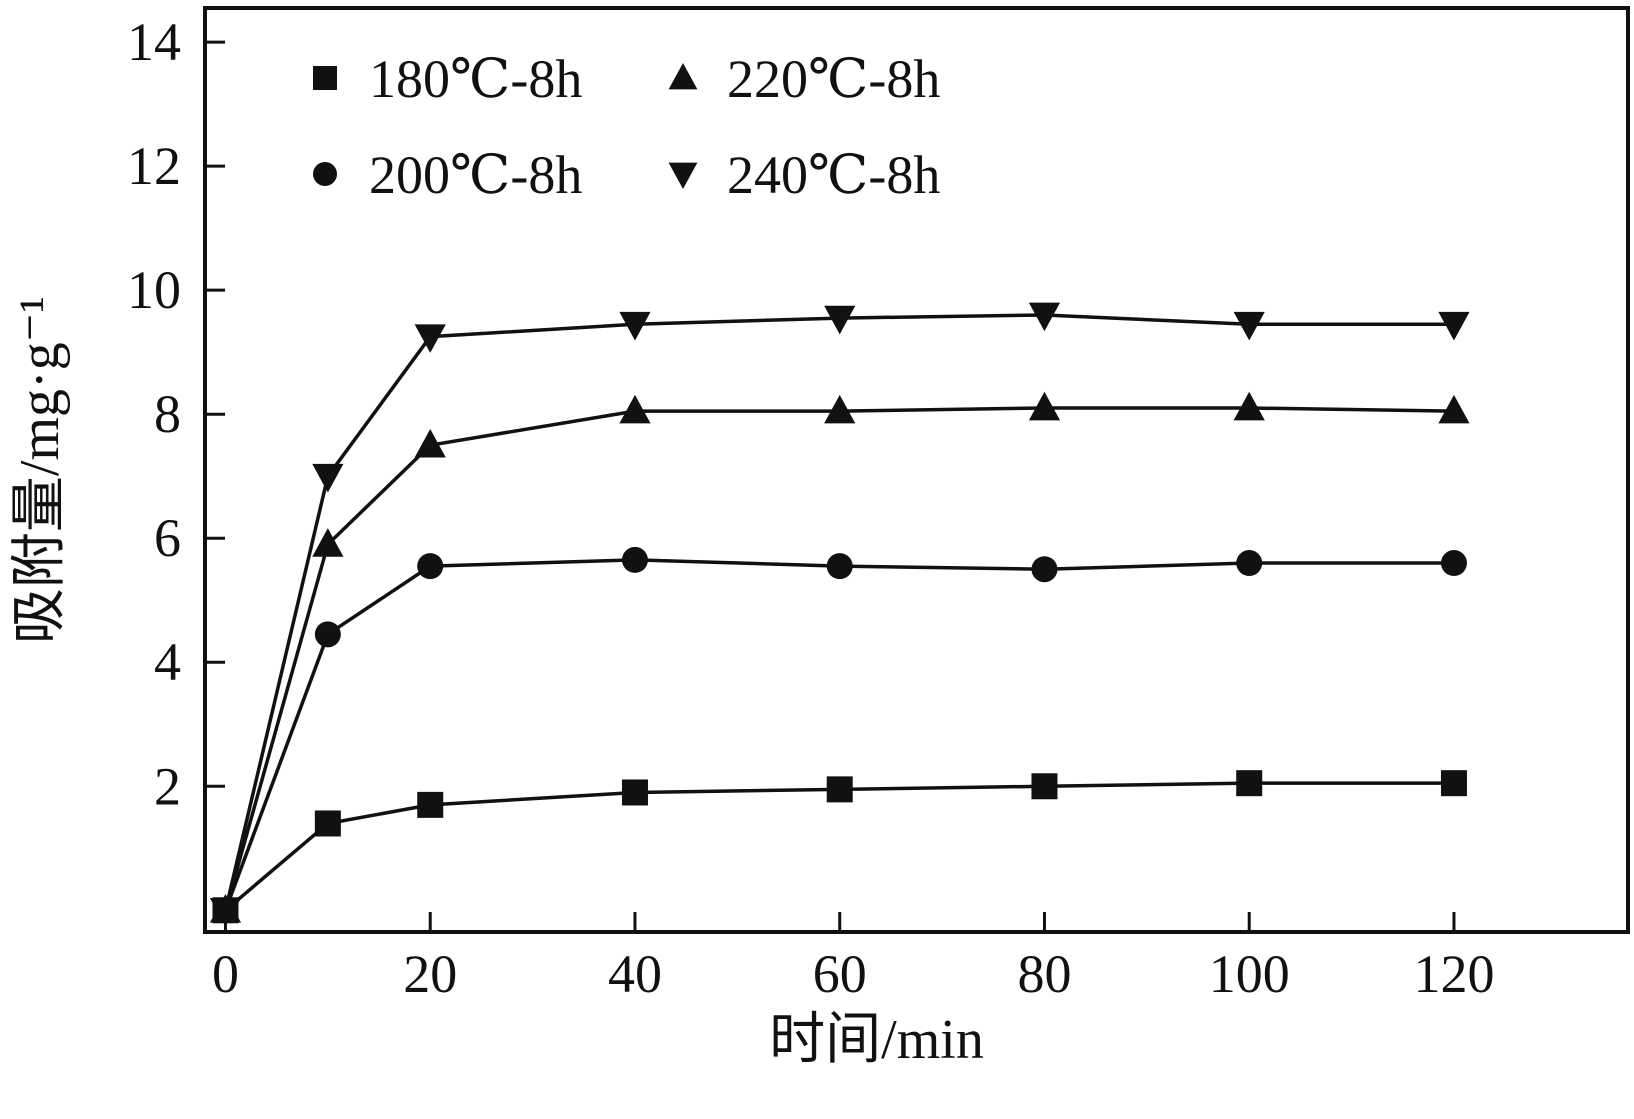 Image resolution: width=1634 pixels, height=1119 pixels. I want to click on series-line-180℃-8h, so click(839, 846).